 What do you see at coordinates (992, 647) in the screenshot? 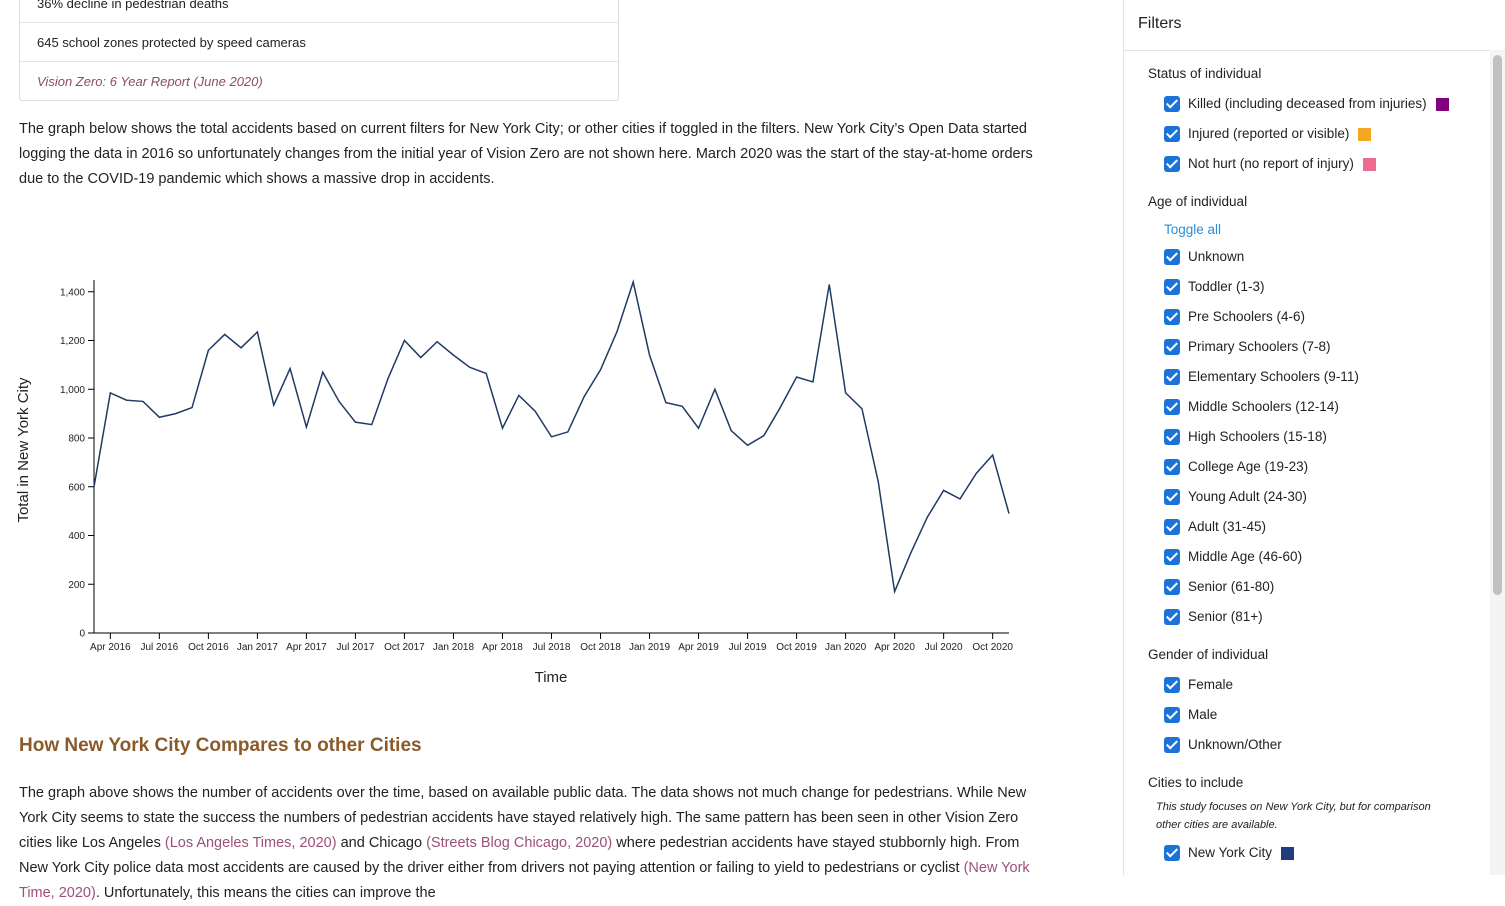
I see `x-tick-label: Oct 2020` at bounding box center [992, 647].